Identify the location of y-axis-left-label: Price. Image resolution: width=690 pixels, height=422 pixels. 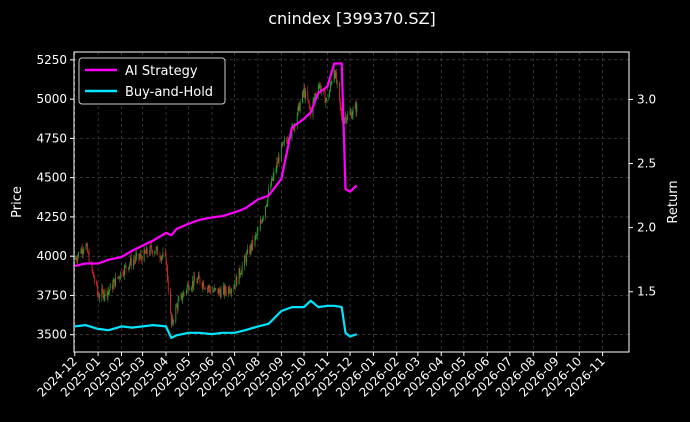
(17, 202).